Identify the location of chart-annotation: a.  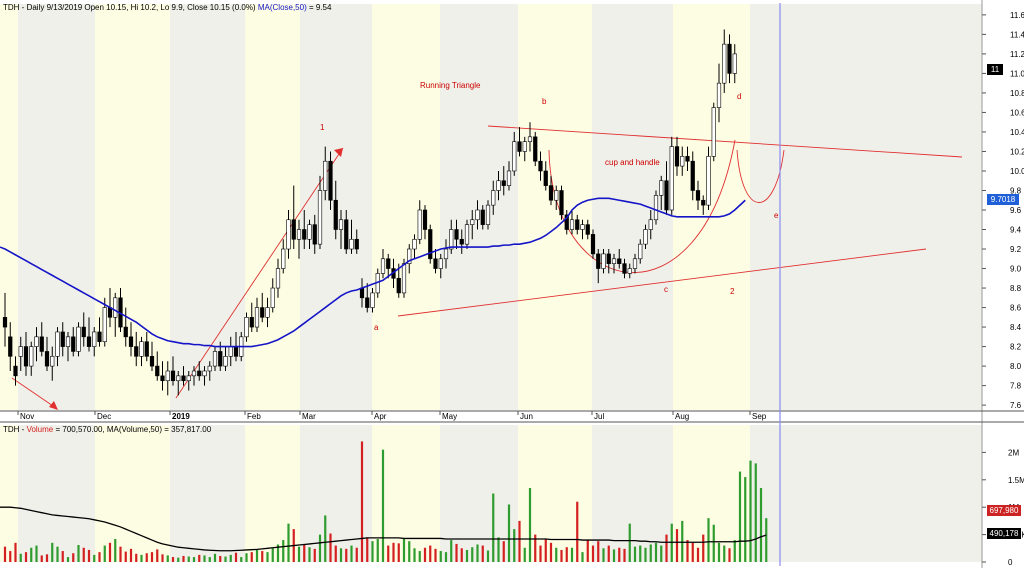
(376, 327).